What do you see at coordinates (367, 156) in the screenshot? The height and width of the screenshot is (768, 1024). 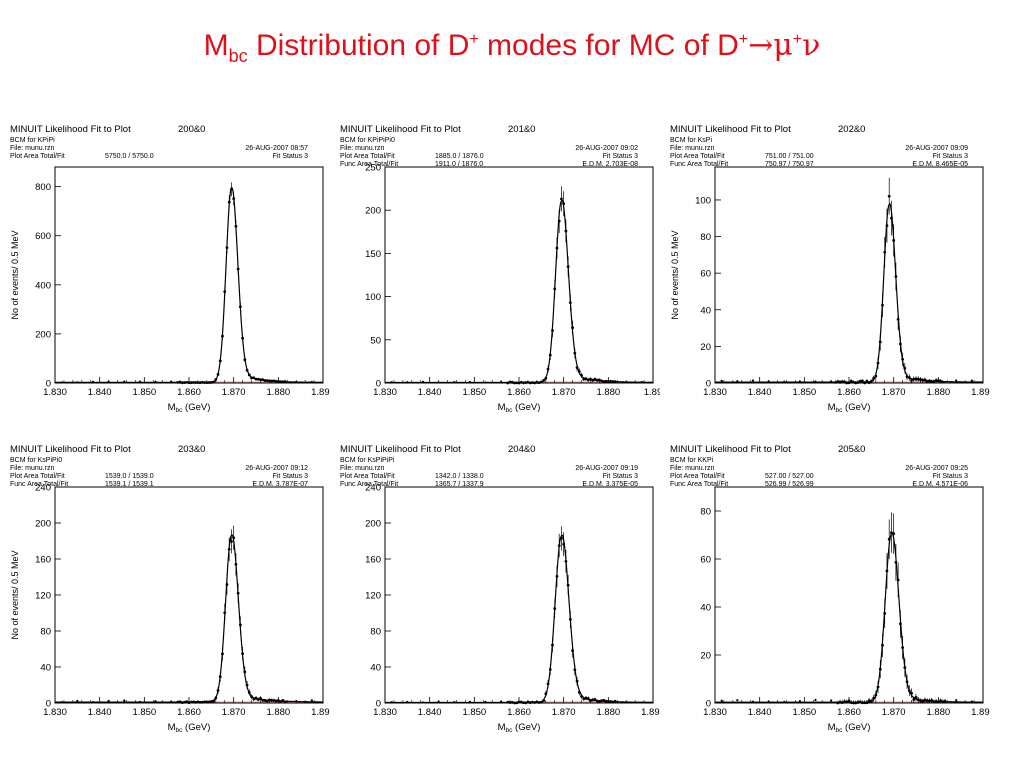 I see `row1-label: Plot Area Total/Fit` at bounding box center [367, 156].